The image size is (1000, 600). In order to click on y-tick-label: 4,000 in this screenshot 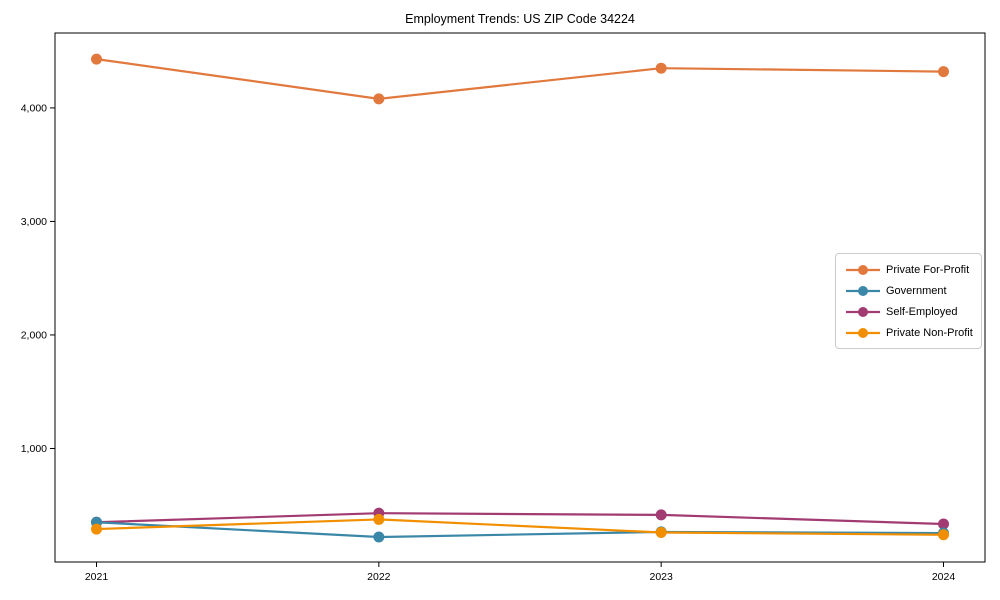, I will do `click(34, 108)`.